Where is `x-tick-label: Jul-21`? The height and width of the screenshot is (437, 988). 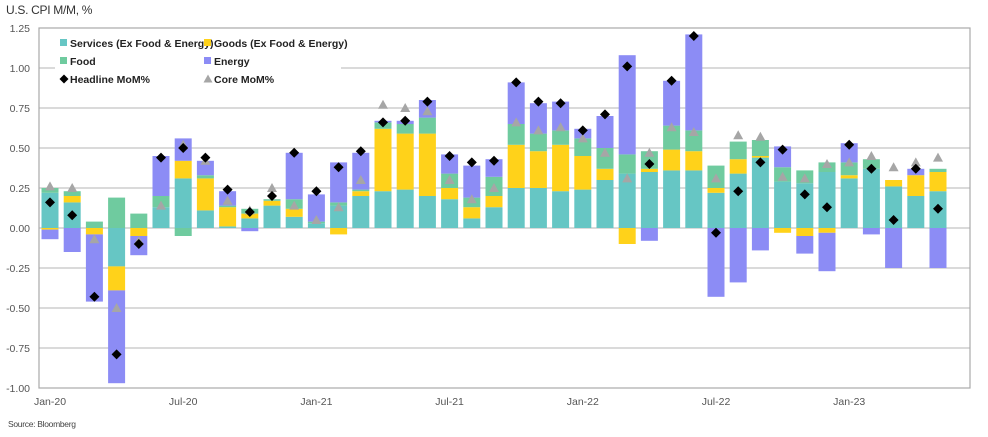 x-tick-label: Jul-21 is located at coordinates (449, 402).